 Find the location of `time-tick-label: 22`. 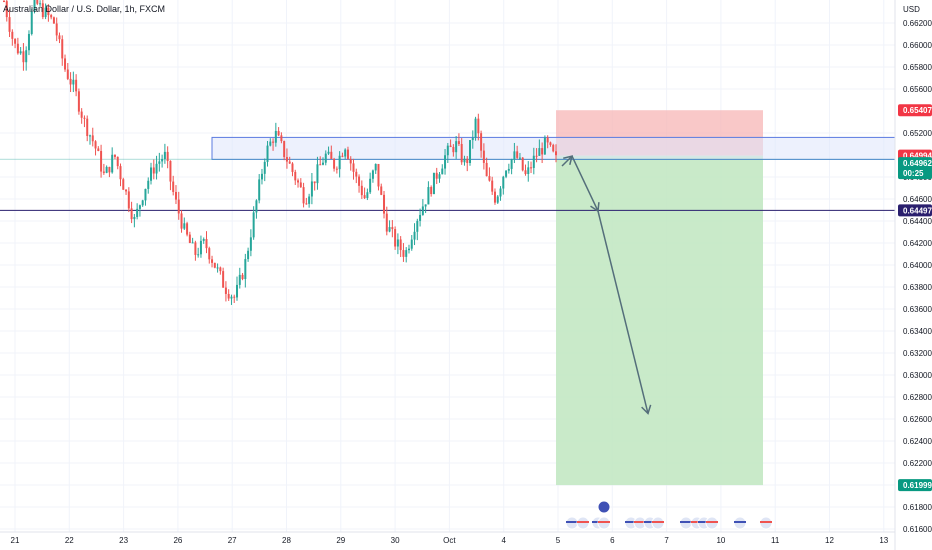

time-tick-label: 22 is located at coordinates (69, 540).